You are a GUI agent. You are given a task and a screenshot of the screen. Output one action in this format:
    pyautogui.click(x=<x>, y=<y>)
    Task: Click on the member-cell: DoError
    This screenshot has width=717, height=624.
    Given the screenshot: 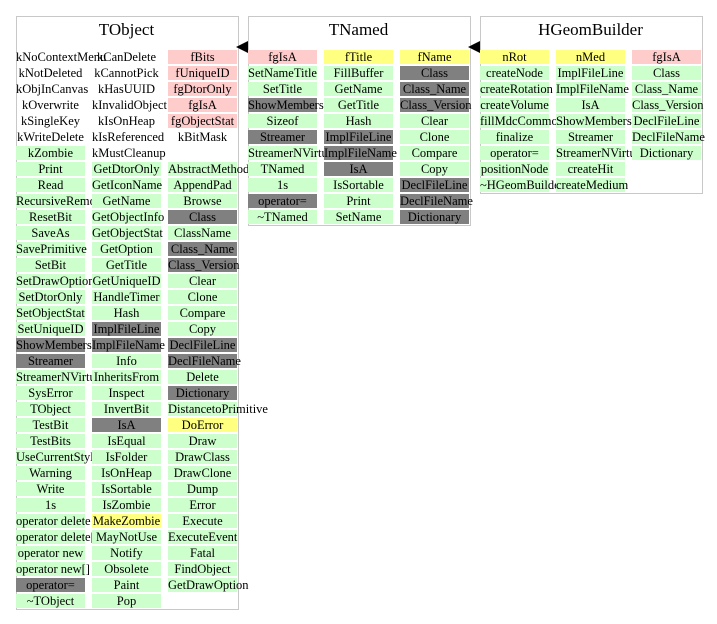 What is the action you would take?
    pyautogui.click(x=202, y=425)
    